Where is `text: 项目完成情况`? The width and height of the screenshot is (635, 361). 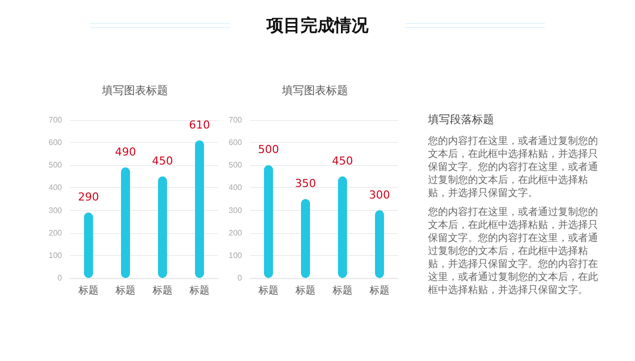
text: 项目完成情况 is located at coordinates (317, 26).